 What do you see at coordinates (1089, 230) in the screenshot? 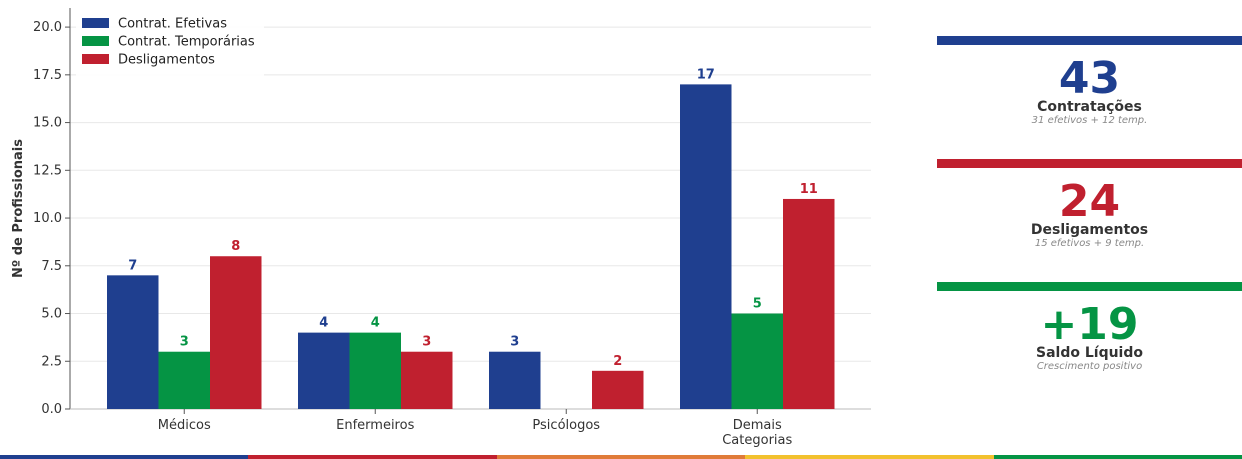
I see `kpi-label: Desligamentos` at bounding box center [1089, 230].